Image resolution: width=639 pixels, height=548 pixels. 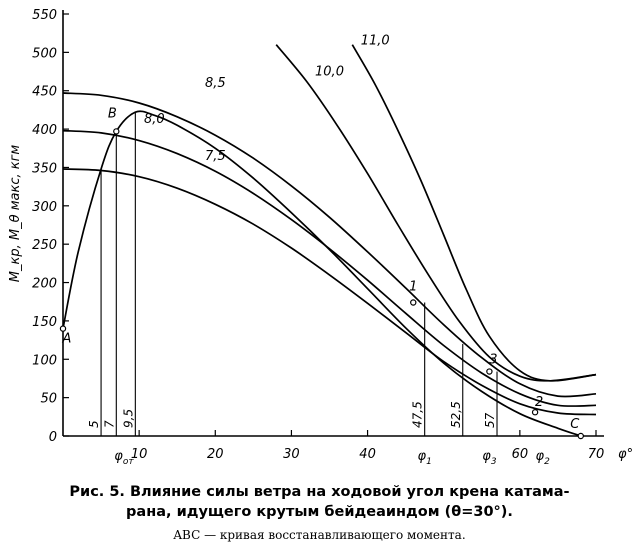 I want to click on series-label: 11,0, so click(x=375, y=41).